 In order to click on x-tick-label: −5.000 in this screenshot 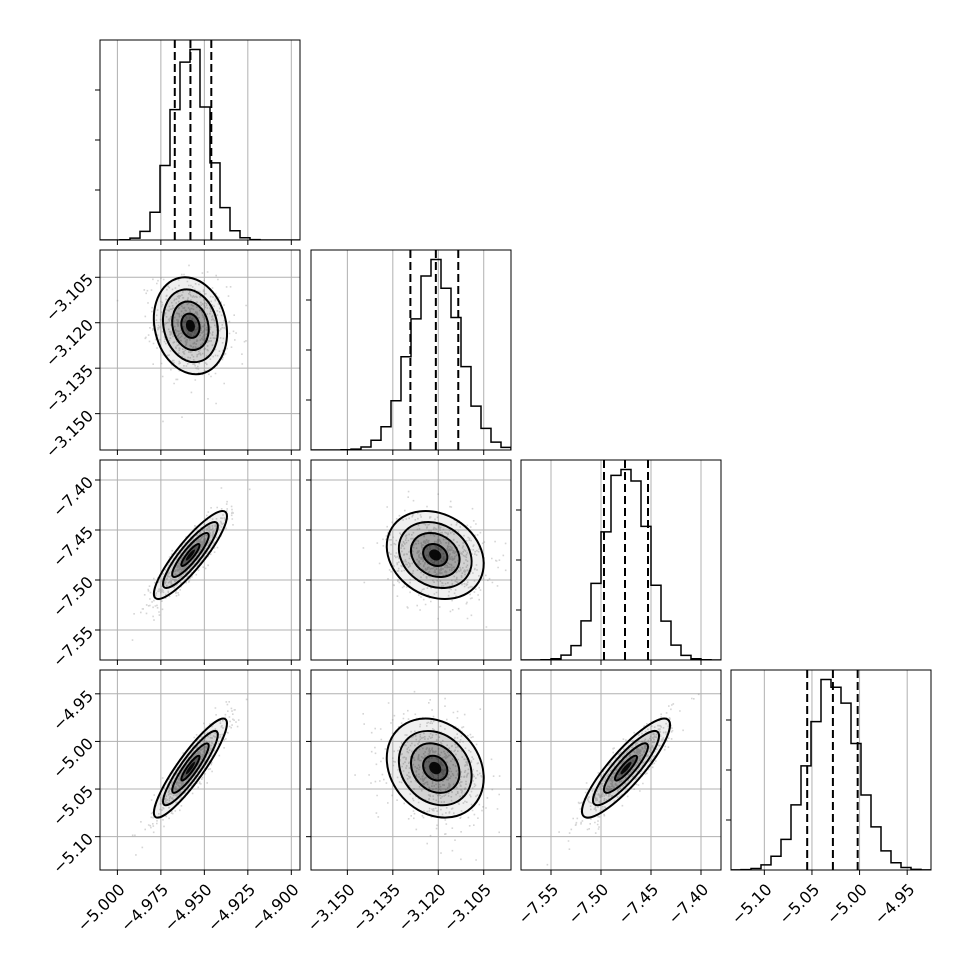, I will do `click(100, 907)`.